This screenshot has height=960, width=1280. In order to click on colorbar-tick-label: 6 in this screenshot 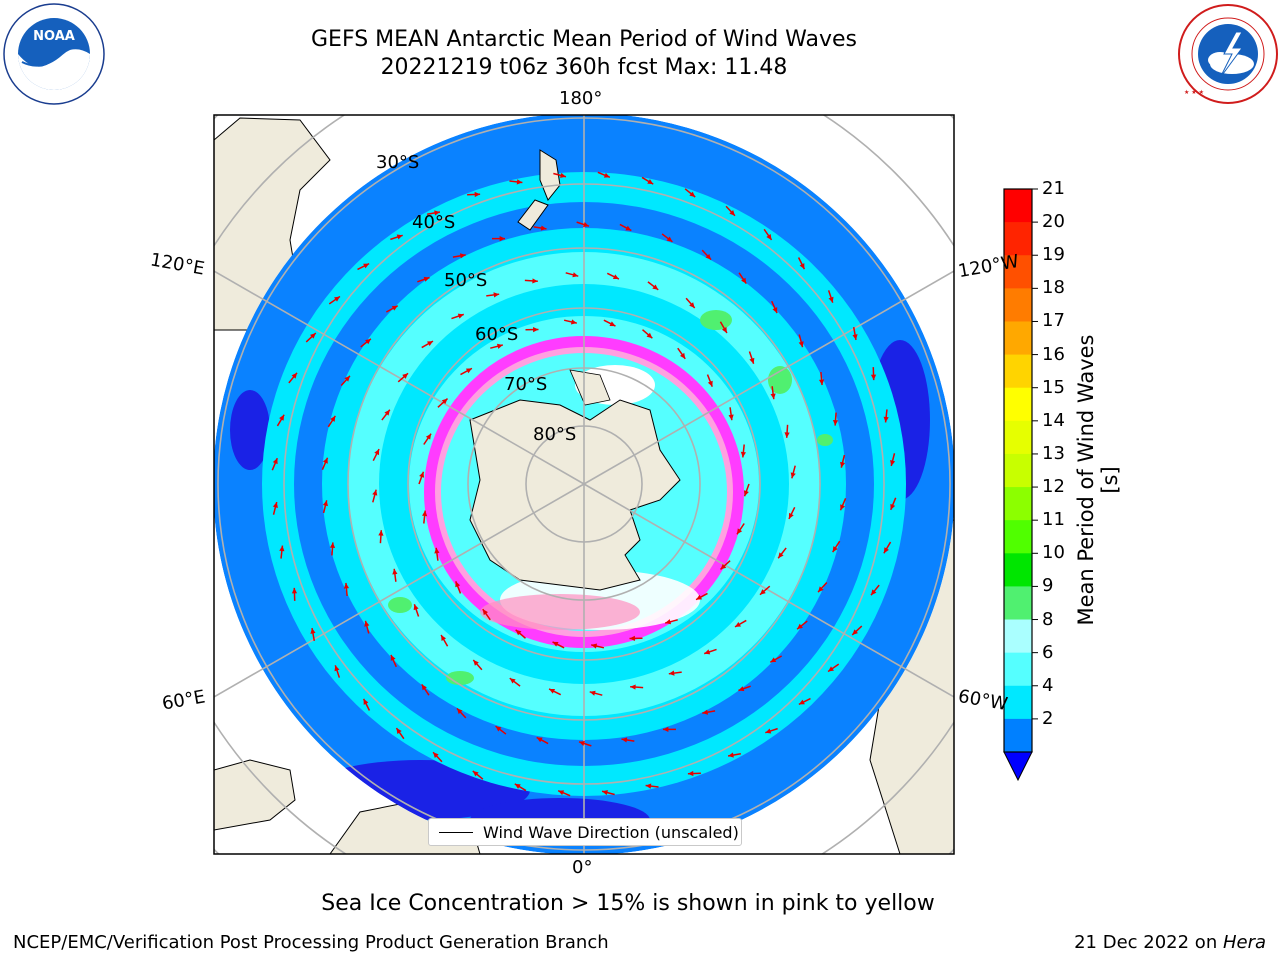, I will do `click(1048, 652)`.